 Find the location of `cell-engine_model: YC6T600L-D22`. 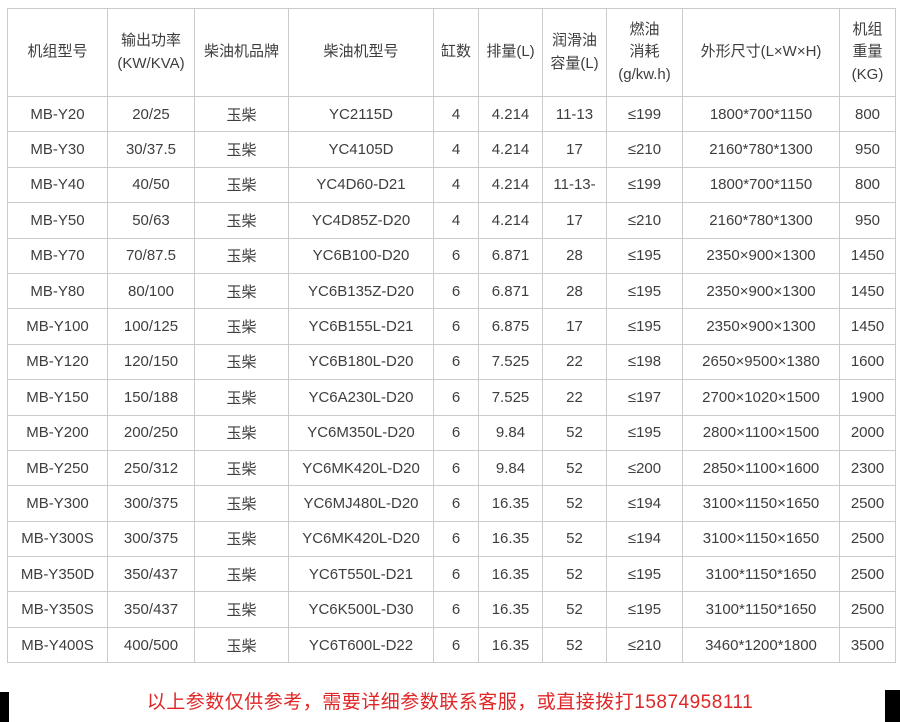

cell-engine_model: YC6T600L-D22 is located at coordinates (361, 645).